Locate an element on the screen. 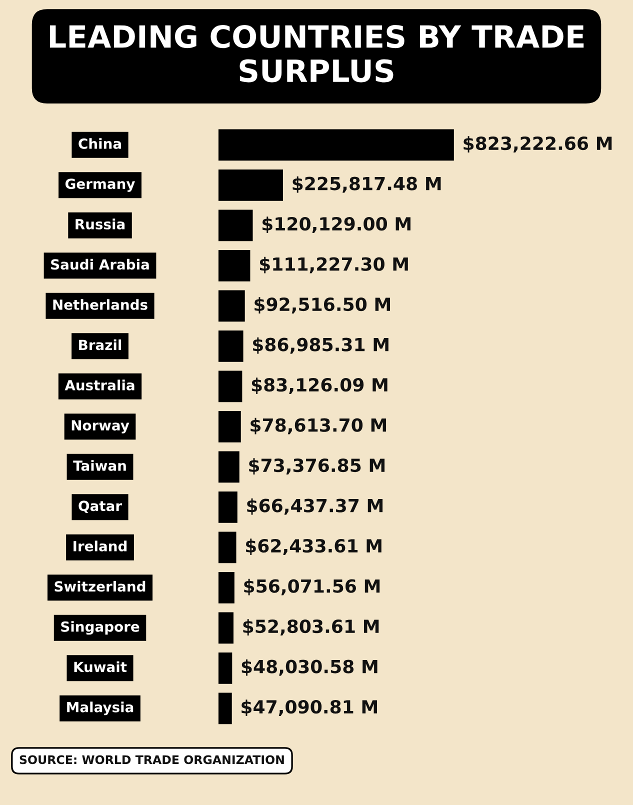 The width and height of the screenshot is (633, 805). data-label: $47,090.81 M is located at coordinates (309, 708).